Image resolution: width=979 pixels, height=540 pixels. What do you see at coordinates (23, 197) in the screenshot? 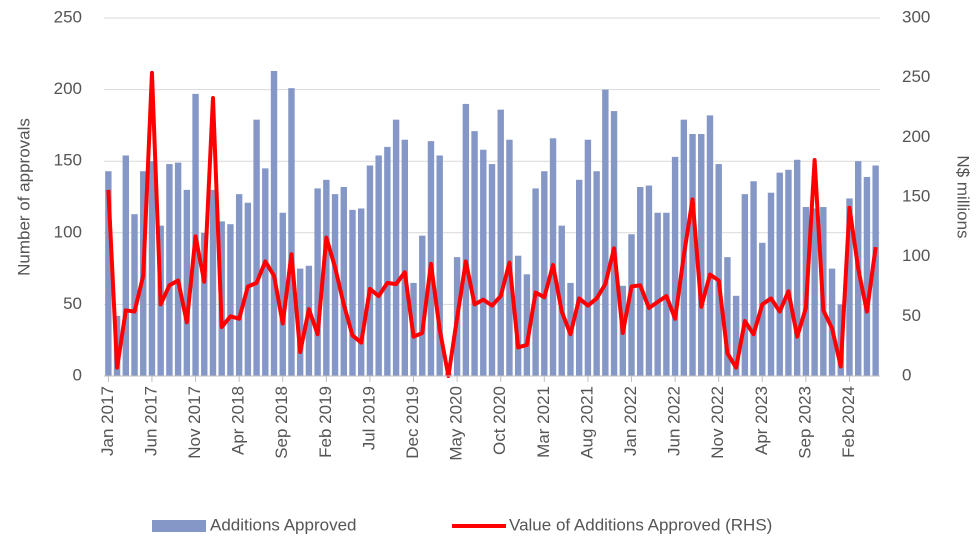
I see `y-axis-label: Number of approvals` at bounding box center [23, 197].